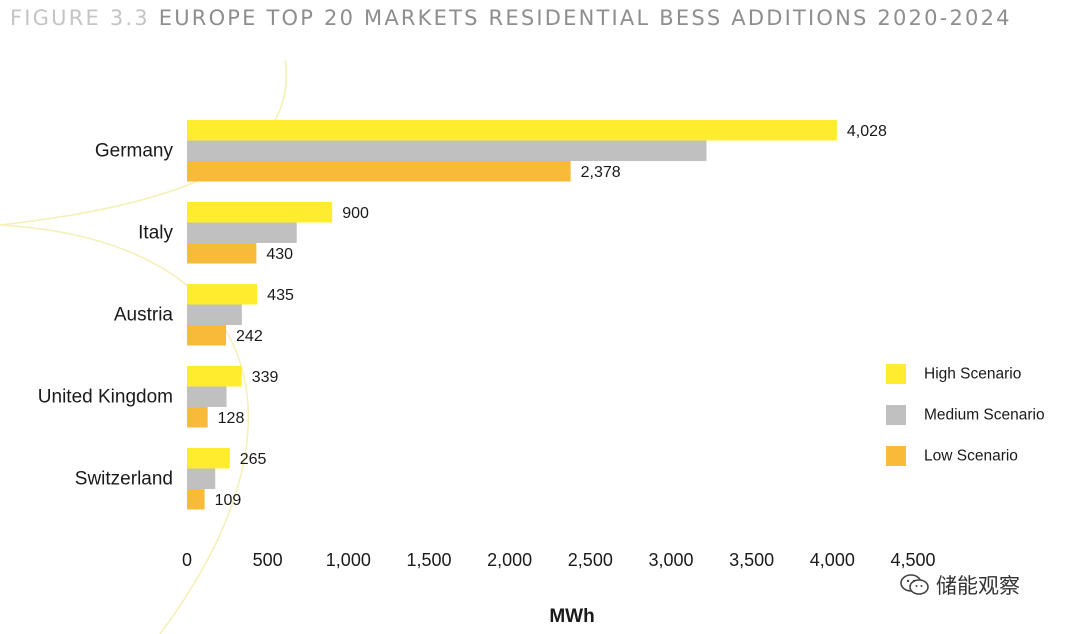 The width and height of the screenshot is (1080, 634). What do you see at coordinates (105, 396) in the screenshot?
I see `category-label: United Kingdom` at bounding box center [105, 396].